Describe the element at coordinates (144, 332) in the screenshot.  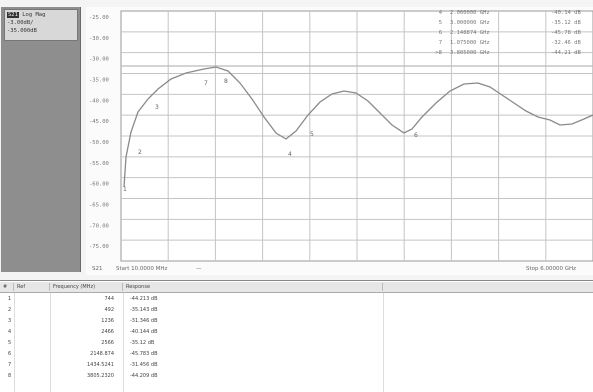
I see `table-cell-resp: -40.144 dB` at that location.